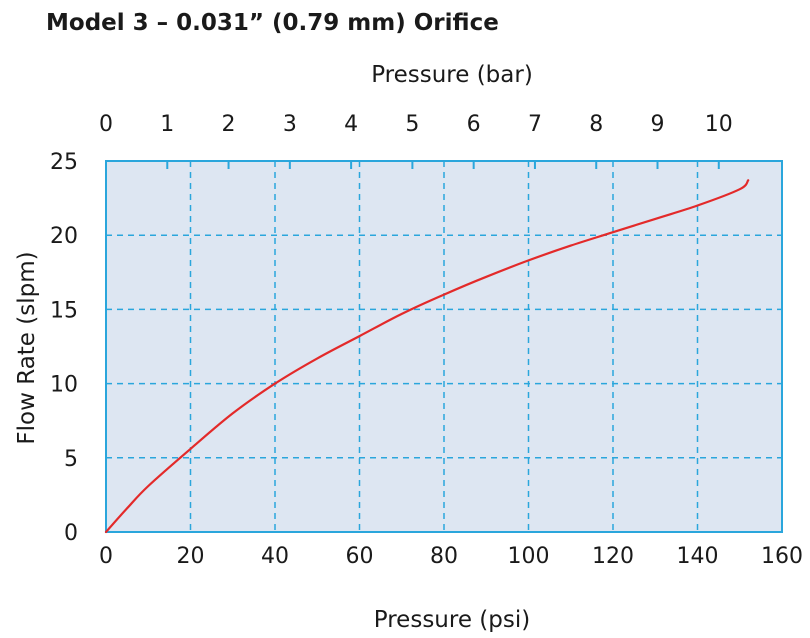  What do you see at coordinates (272, 23) in the screenshot?
I see `chart-title: Model 3 – 0.031” (0.79 mm) Orifice` at bounding box center [272, 23].